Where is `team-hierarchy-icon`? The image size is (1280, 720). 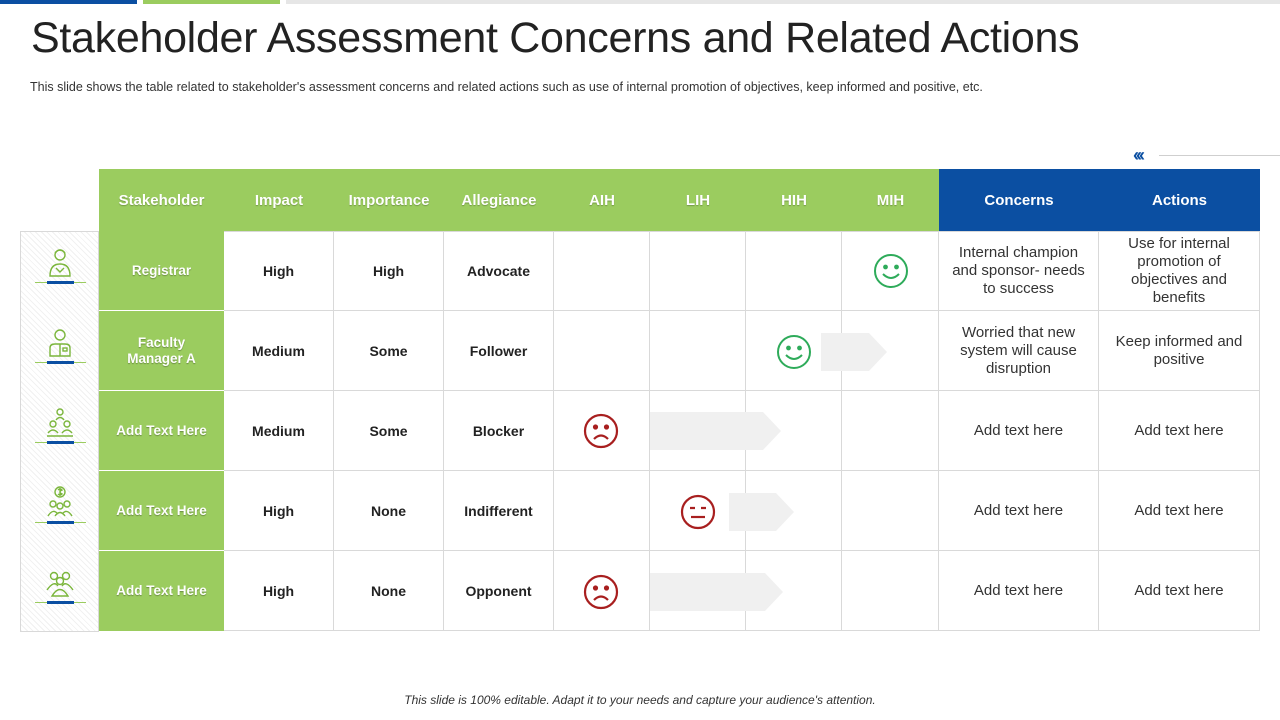 team-hierarchy-icon is located at coordinates (60, 422).